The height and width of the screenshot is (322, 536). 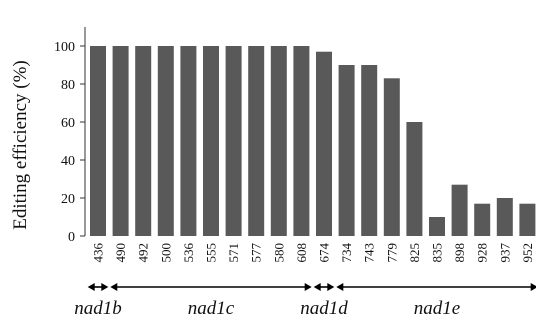 I want to click on x-tick-label: 928, so click(x=482, y=253).